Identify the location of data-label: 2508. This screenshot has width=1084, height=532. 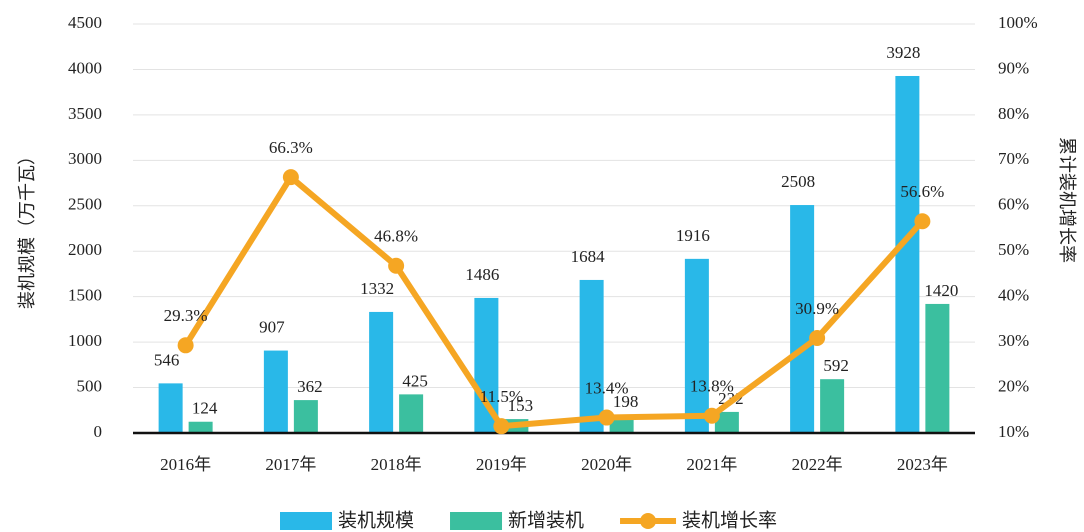
(798, 181).